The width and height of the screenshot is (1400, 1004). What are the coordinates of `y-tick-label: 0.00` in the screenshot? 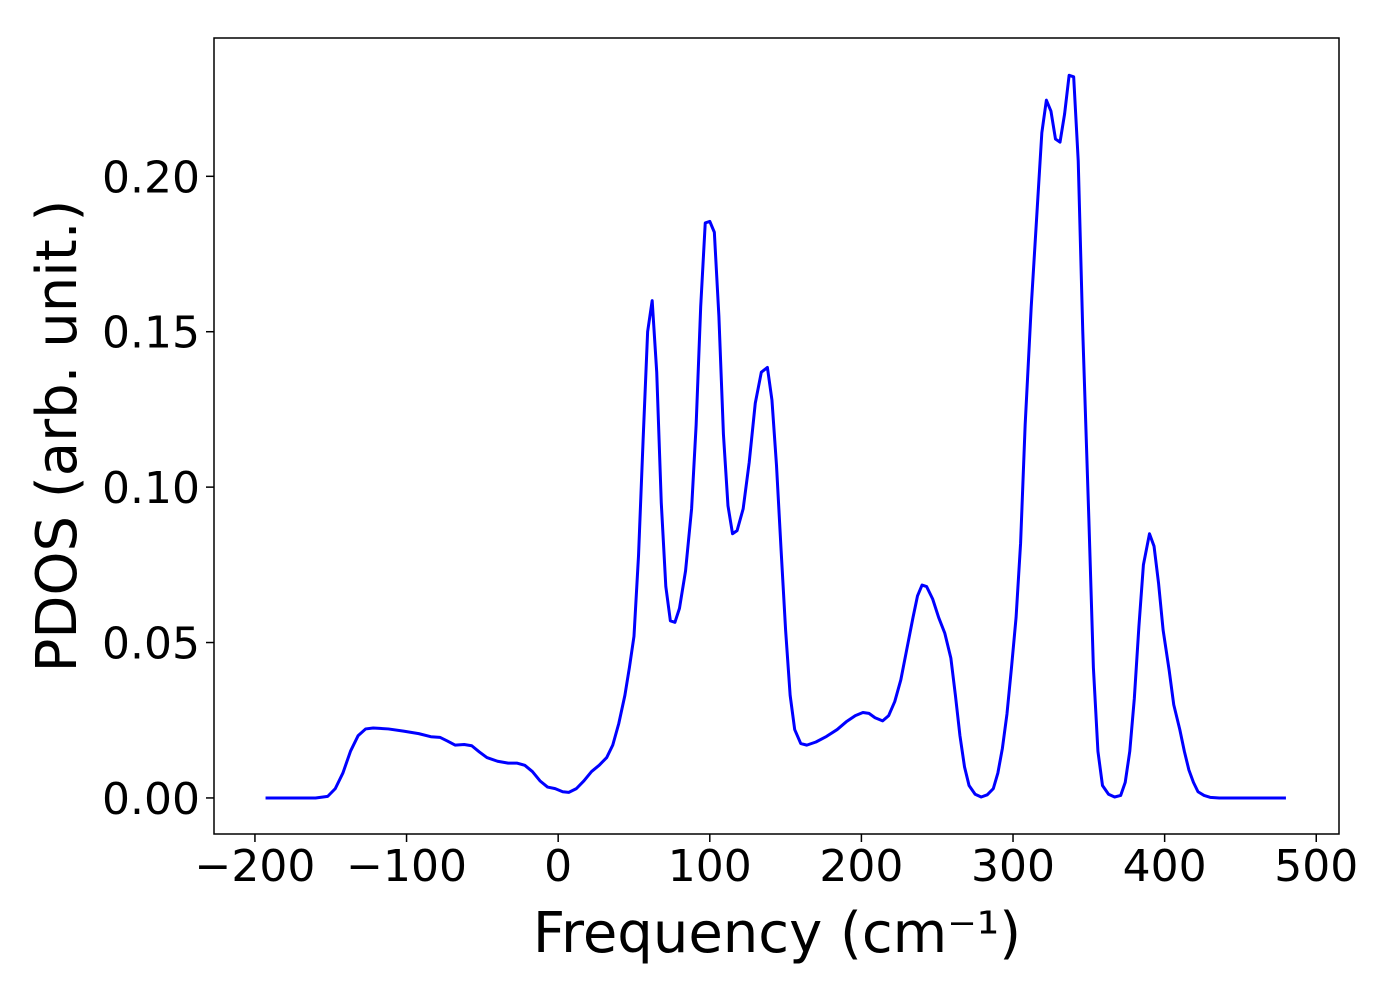 It's located at (151, 799).